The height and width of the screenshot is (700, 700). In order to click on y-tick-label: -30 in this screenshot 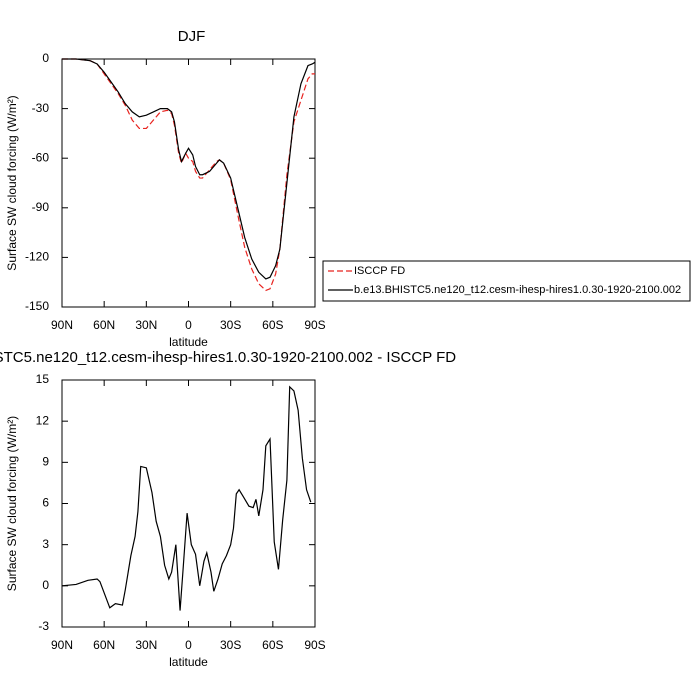, I will do `click(41, 108)`.